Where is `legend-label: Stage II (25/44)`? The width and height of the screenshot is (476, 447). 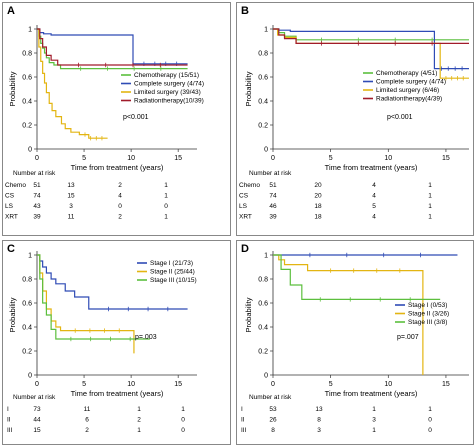 legend-label: Stage II (25/44) is located at coordinates (172, 272).